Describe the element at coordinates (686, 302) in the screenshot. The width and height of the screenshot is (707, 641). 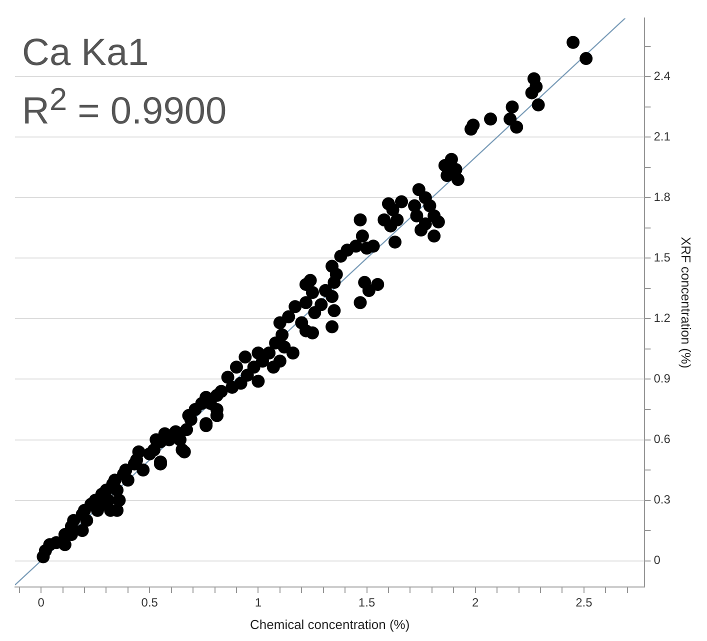
I see `y-axis-title: XRF concentration (%)` at that location.